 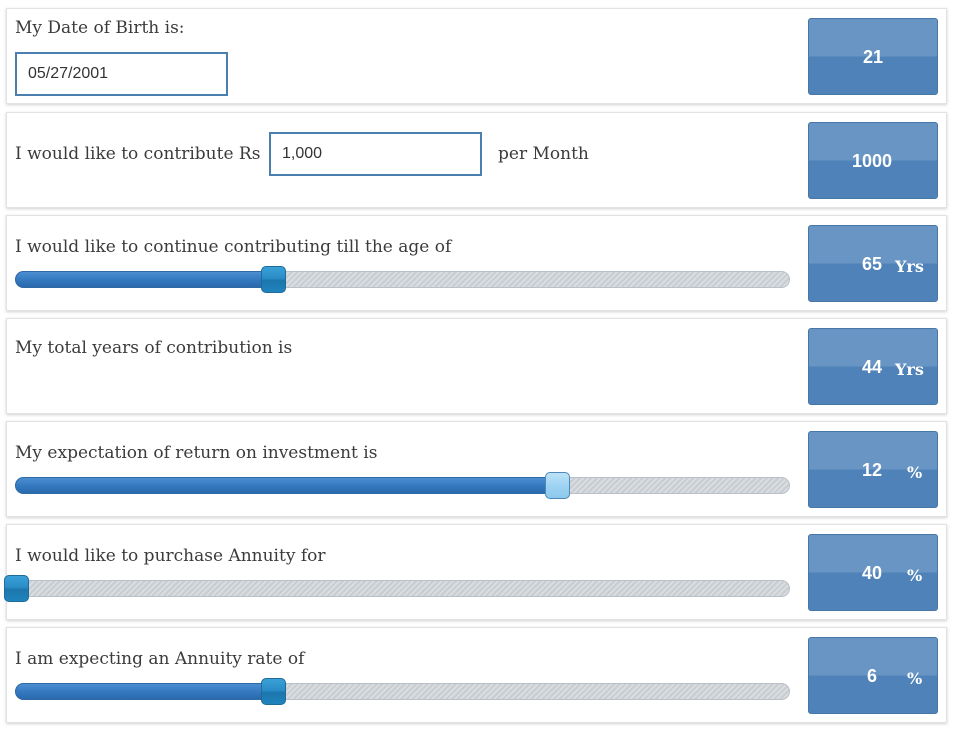 I want to click on return-rate-unit: %, so click(x=915, y=472).